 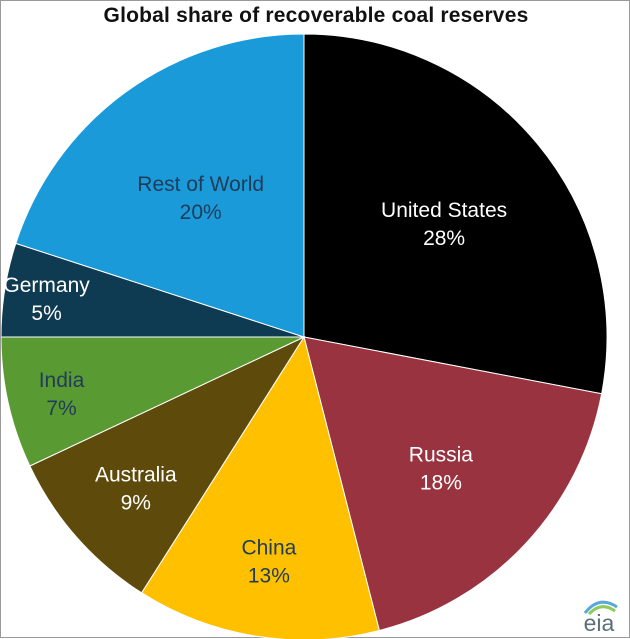 What do you see at coordinates (200, 184) in the screenshot?
I see `slice-label-rest-of-world: Rest of World` at bounding box center [200, 184].